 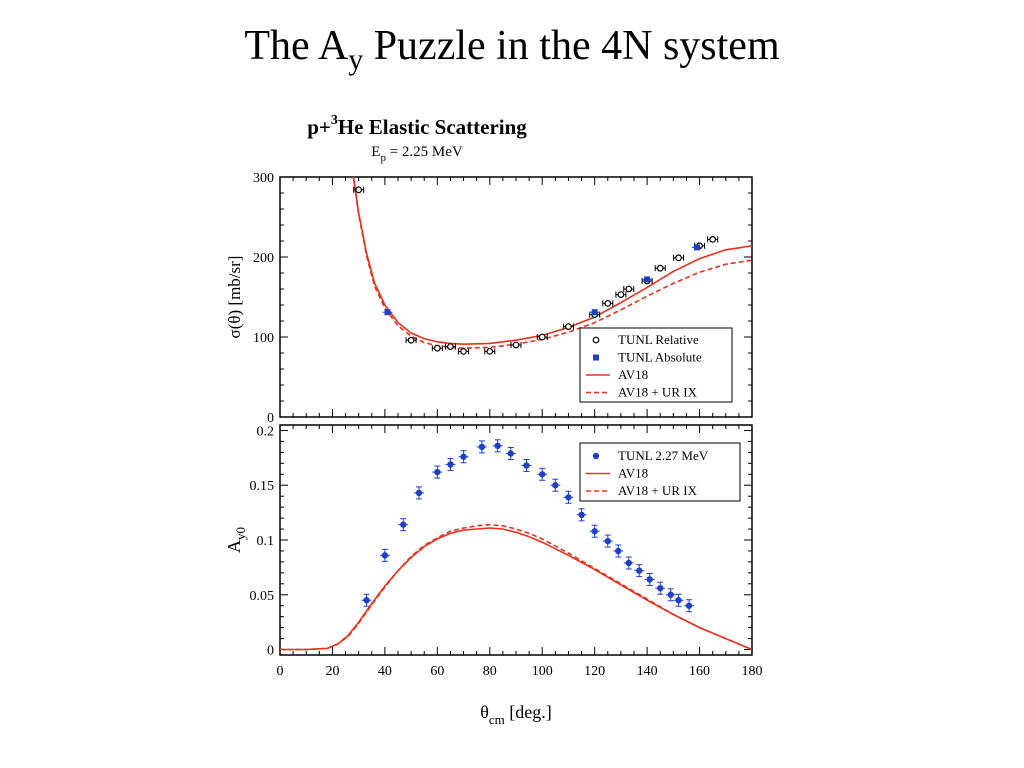 I want to click on y-tick-label: 200, so click(x=263, y=258).